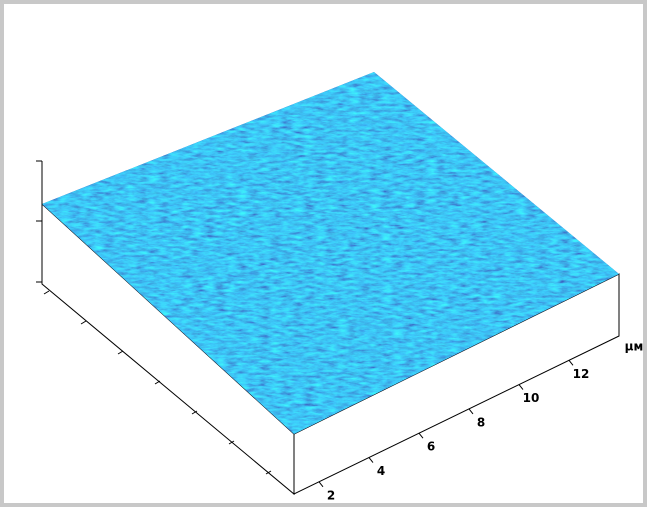 Image resolution: width=647 pixels, height=511 pixels. I want to click on axis-tick-label: 2, so click(331, 495).